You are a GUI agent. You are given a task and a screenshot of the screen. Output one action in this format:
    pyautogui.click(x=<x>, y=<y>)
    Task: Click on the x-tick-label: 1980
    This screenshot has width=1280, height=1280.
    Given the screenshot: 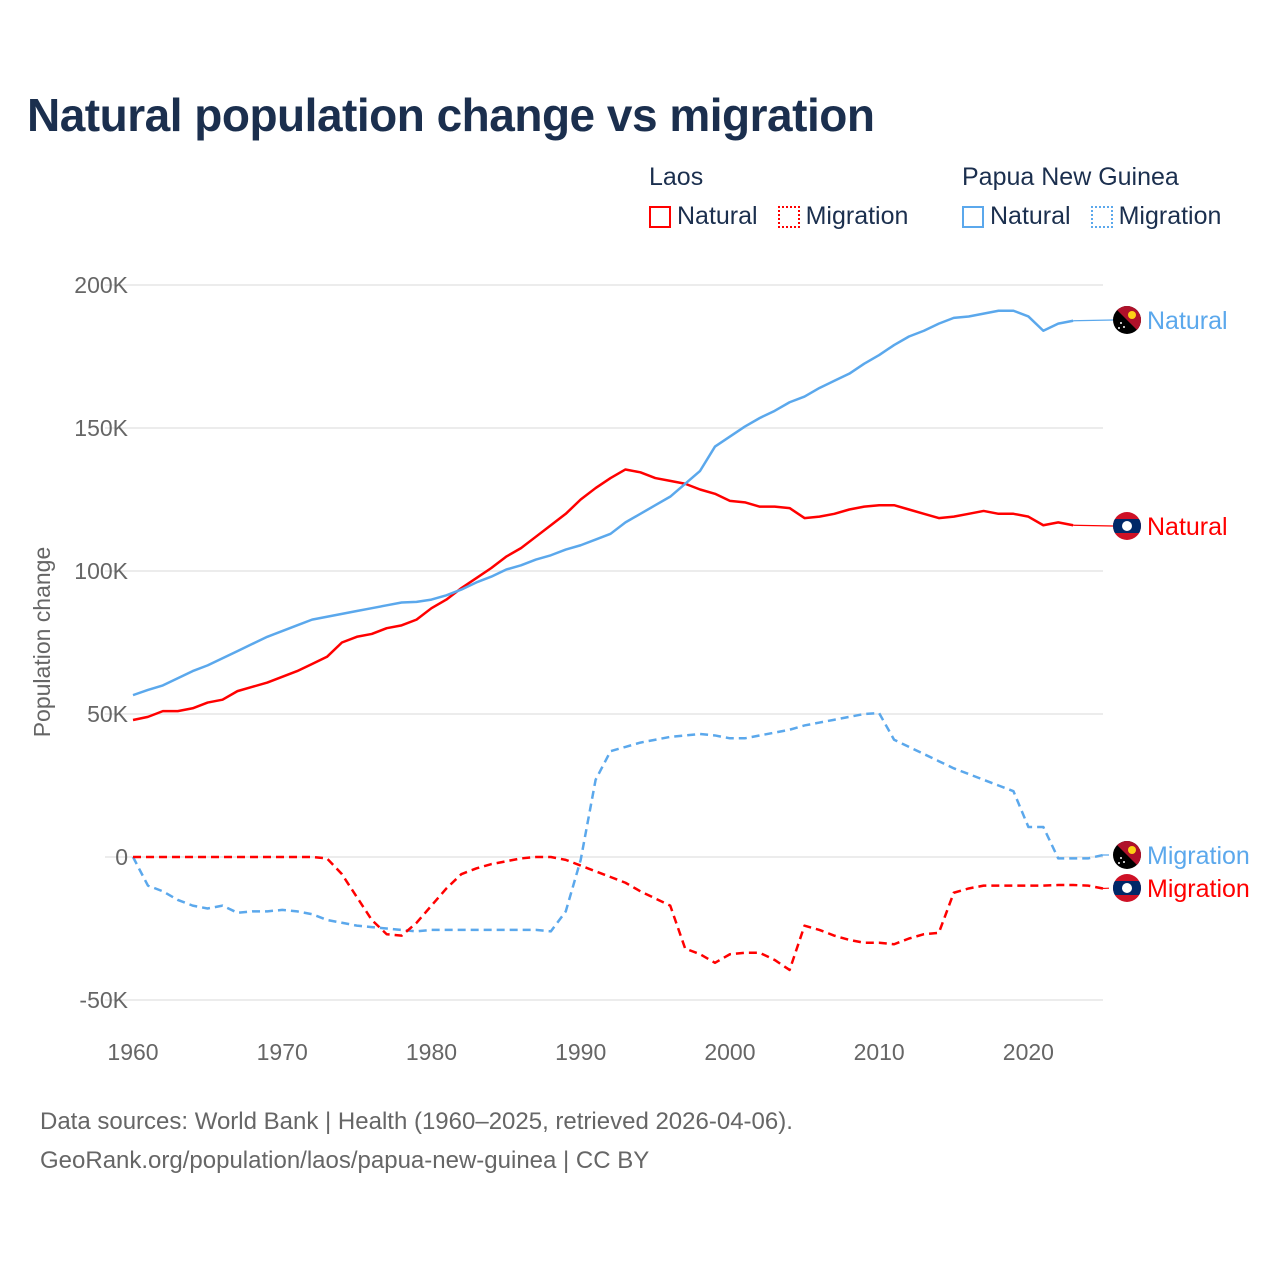 What is the action you would take?
    pyautogui.click(x=431, y=1052)
    